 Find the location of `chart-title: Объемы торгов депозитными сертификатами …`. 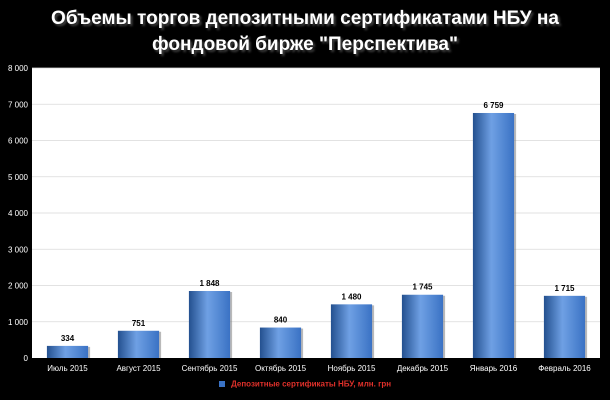

chart-title: Объемы торгов депозитными сертификатами … is located at coordinates (305, 32).